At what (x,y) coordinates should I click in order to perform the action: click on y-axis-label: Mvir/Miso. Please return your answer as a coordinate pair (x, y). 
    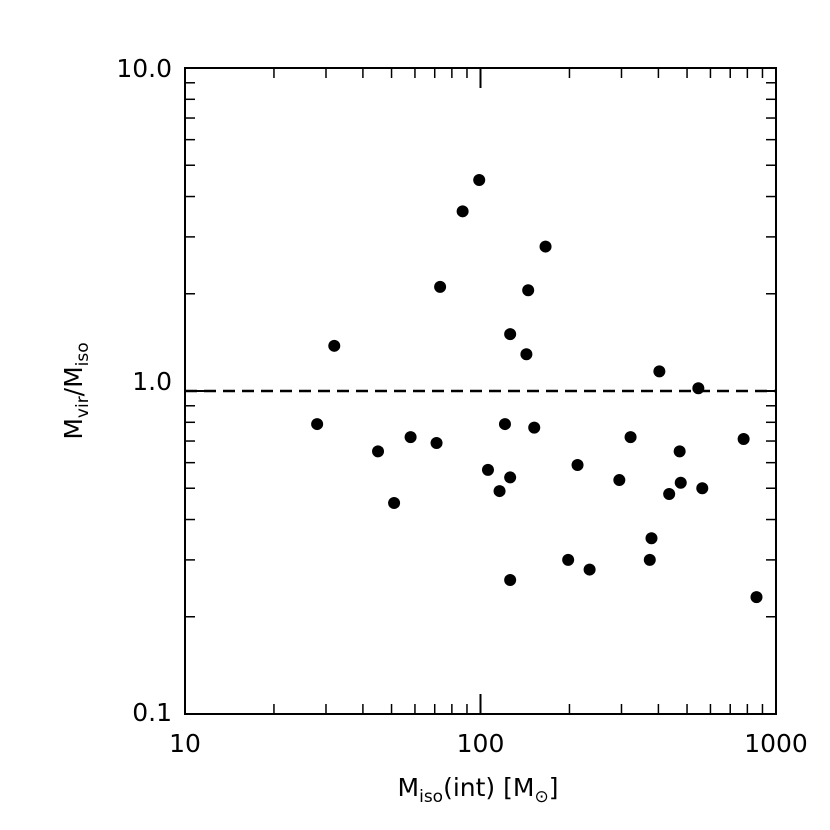
    Looking at the image, I should click on (76, 390).